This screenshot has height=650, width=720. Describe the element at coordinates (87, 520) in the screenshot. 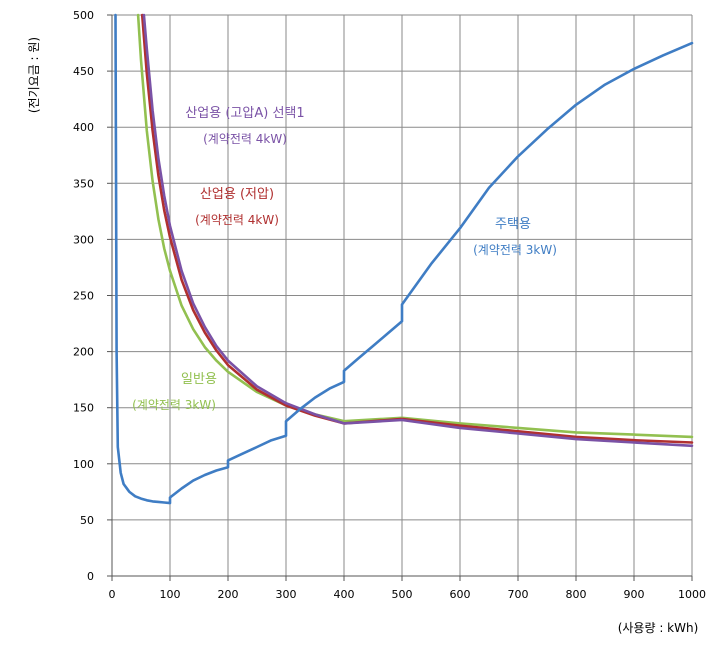

I see `y-tick-label: 50` at that location.